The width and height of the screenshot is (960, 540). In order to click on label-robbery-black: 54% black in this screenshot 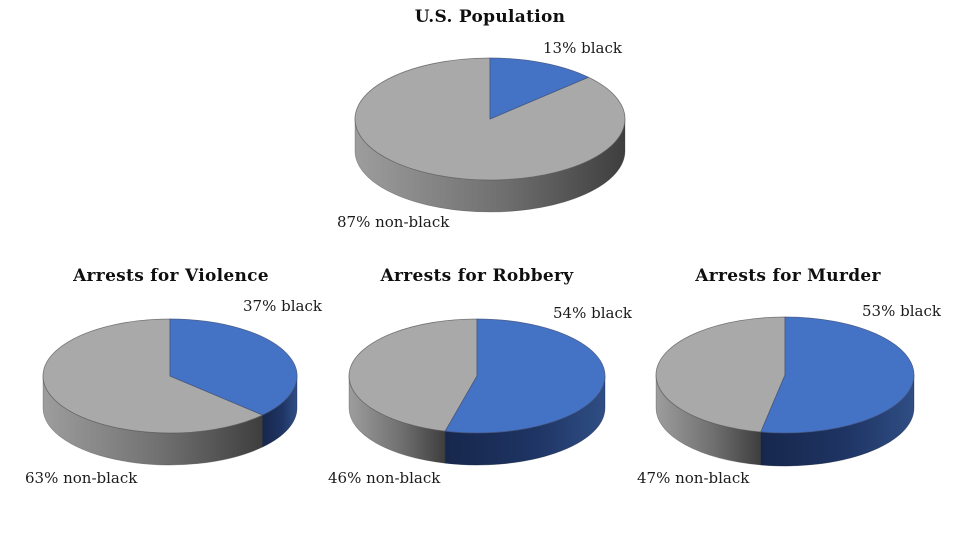, I will do `click(592, 313)`.